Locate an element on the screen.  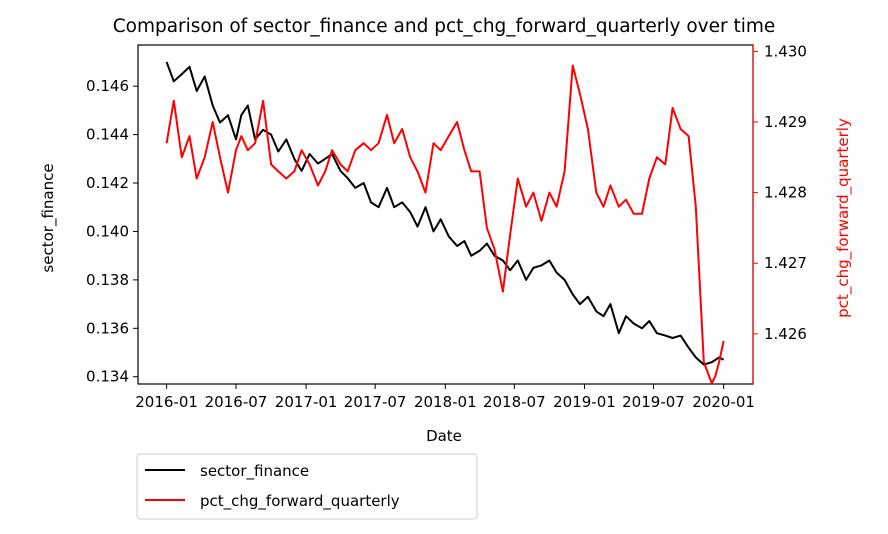
x-tick-label: 2018-01 is located at coordinates (445, 402).